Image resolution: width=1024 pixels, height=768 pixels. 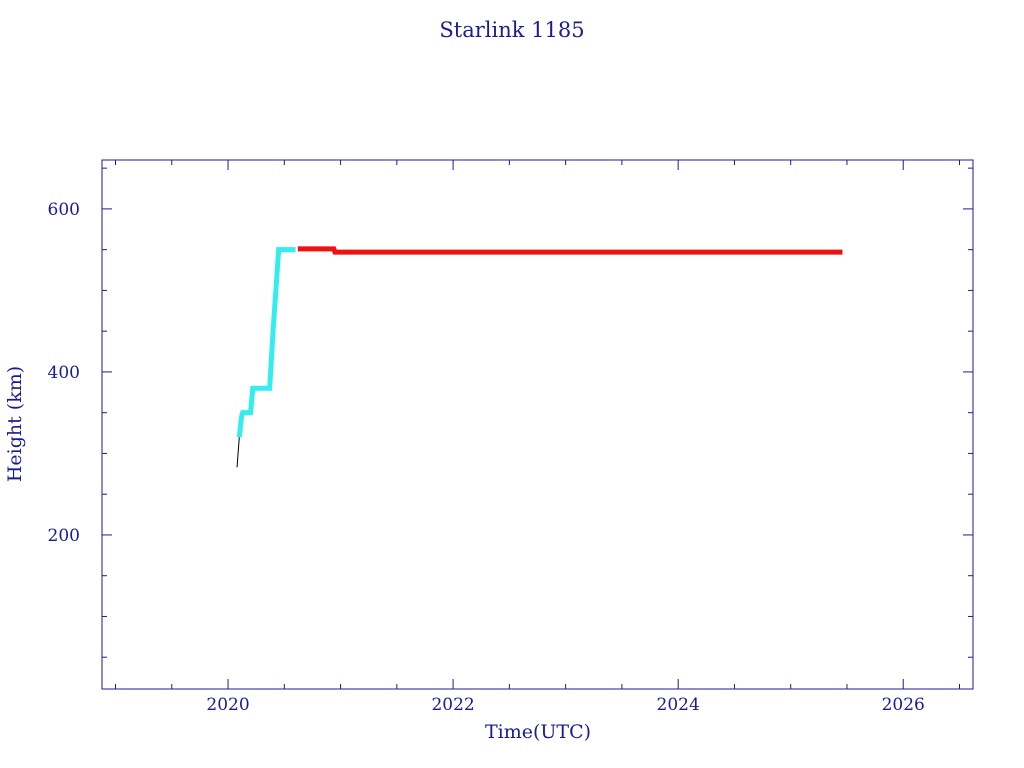 I want to click on chart-title: Starlink 1185, so click(x=511, y=30).